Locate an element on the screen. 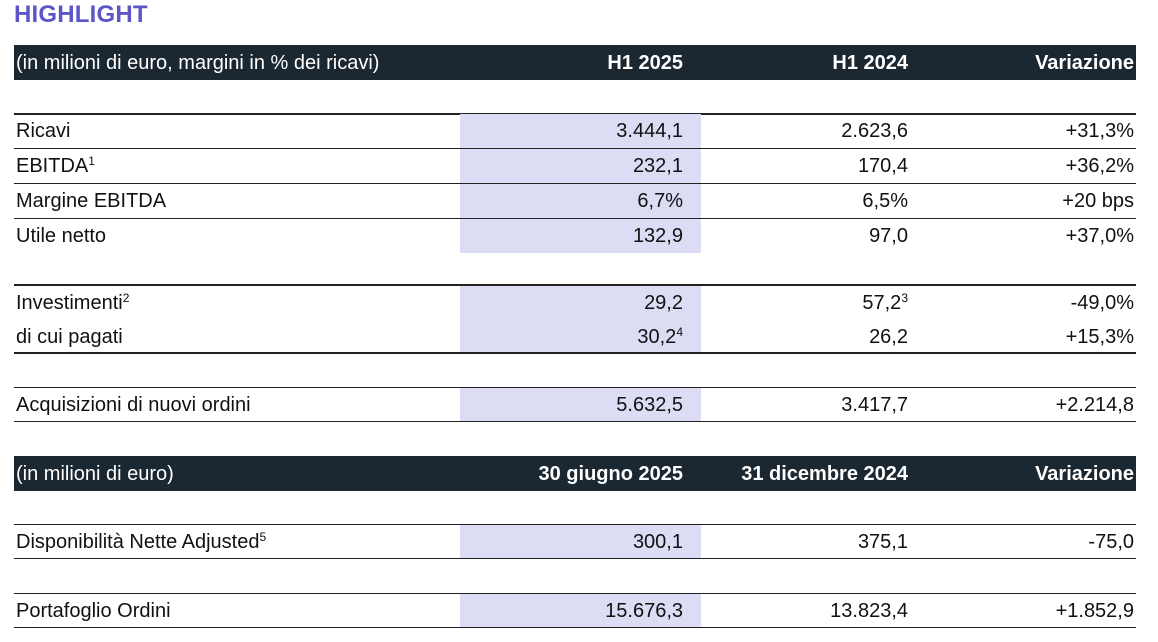 The height and width of the screenshot is (642, 1158). value-h1-2025: 3.444,1 is located at coordinates (649, 131).